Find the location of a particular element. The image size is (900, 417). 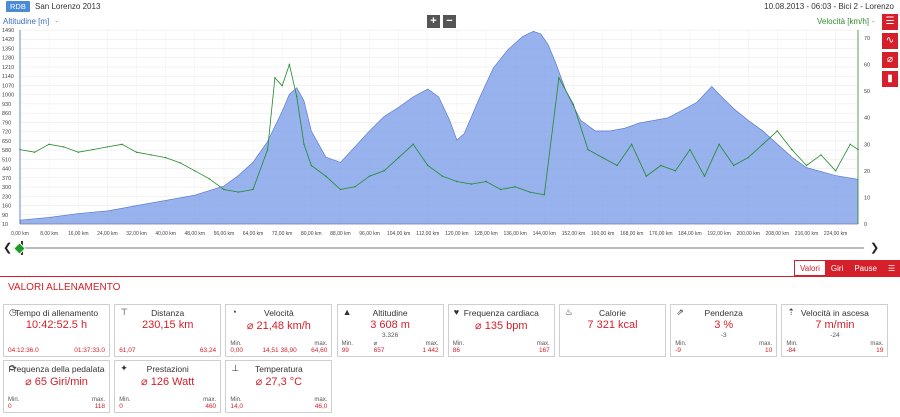

stat-mid: 14,51 38,90 is located at coordinates (279, 350).